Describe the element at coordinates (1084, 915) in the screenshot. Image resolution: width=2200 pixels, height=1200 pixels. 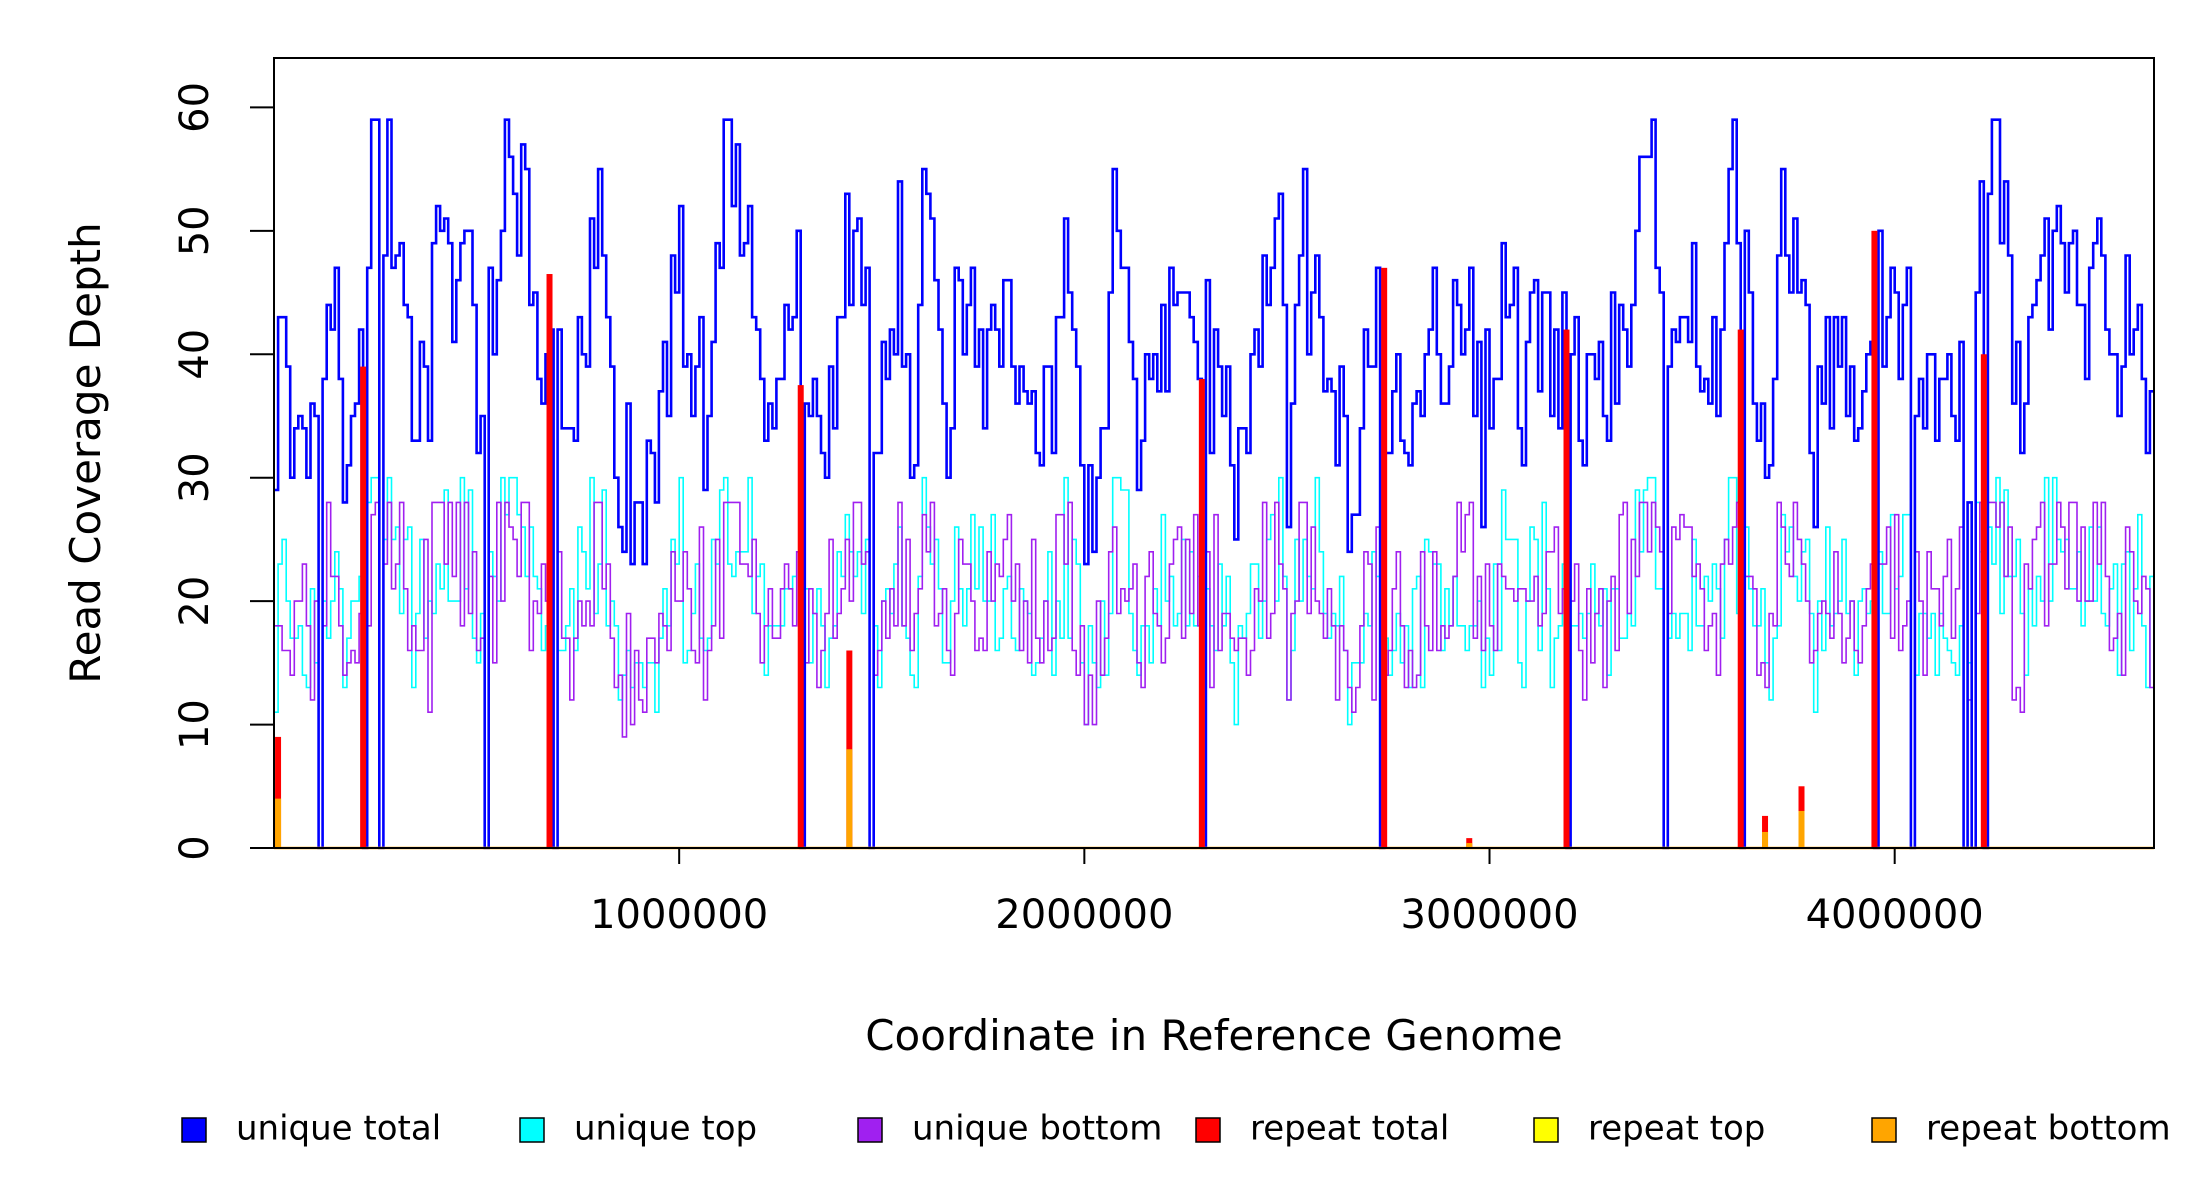
I see `x-tick-label: 2000000` at that location.